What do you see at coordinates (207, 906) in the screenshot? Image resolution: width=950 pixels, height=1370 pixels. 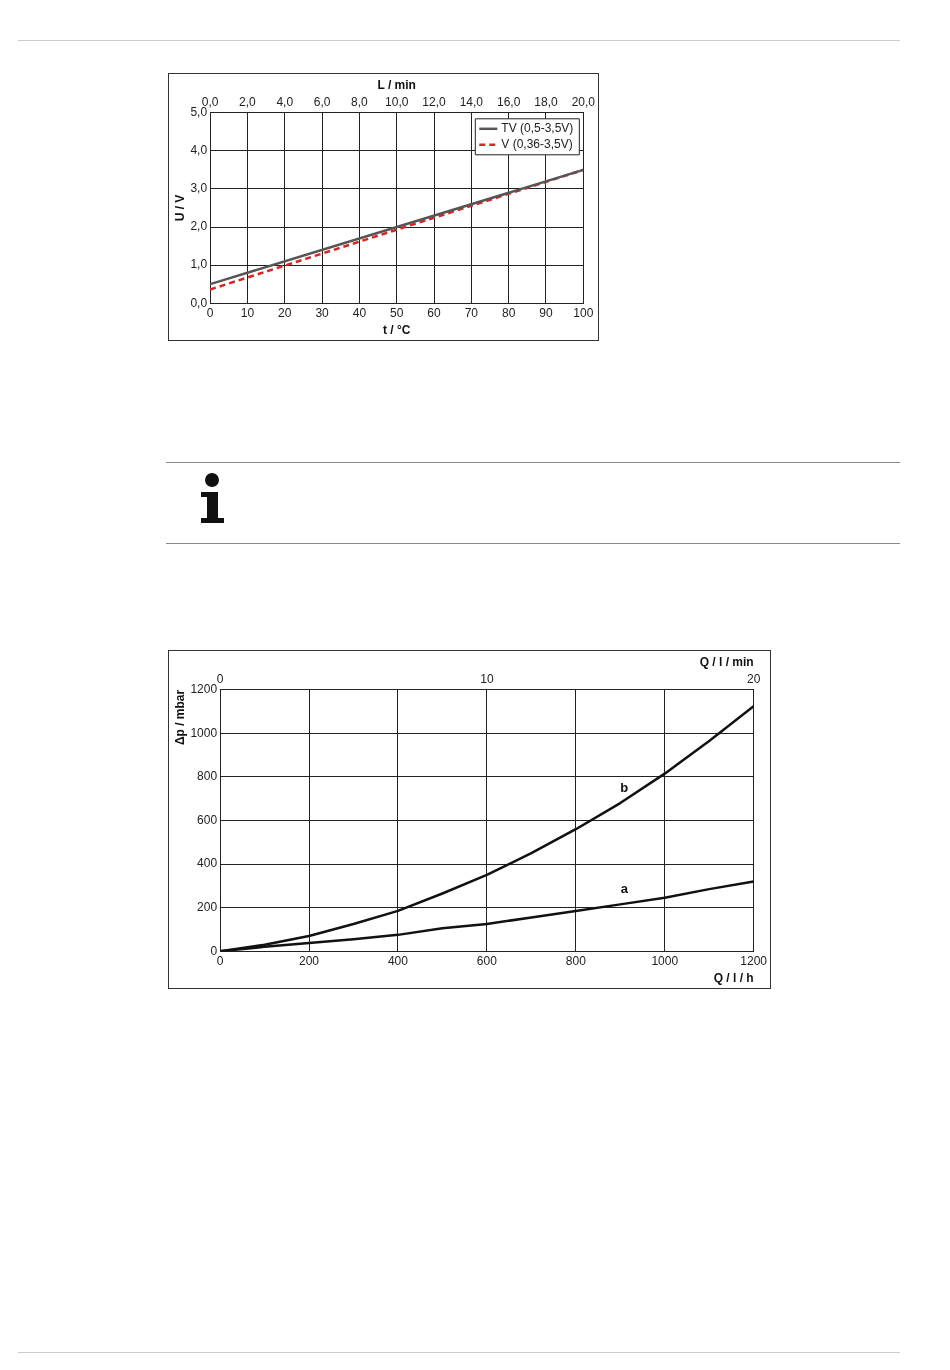 I see `y-tick-label: 200` at bounding box center [207, 906].